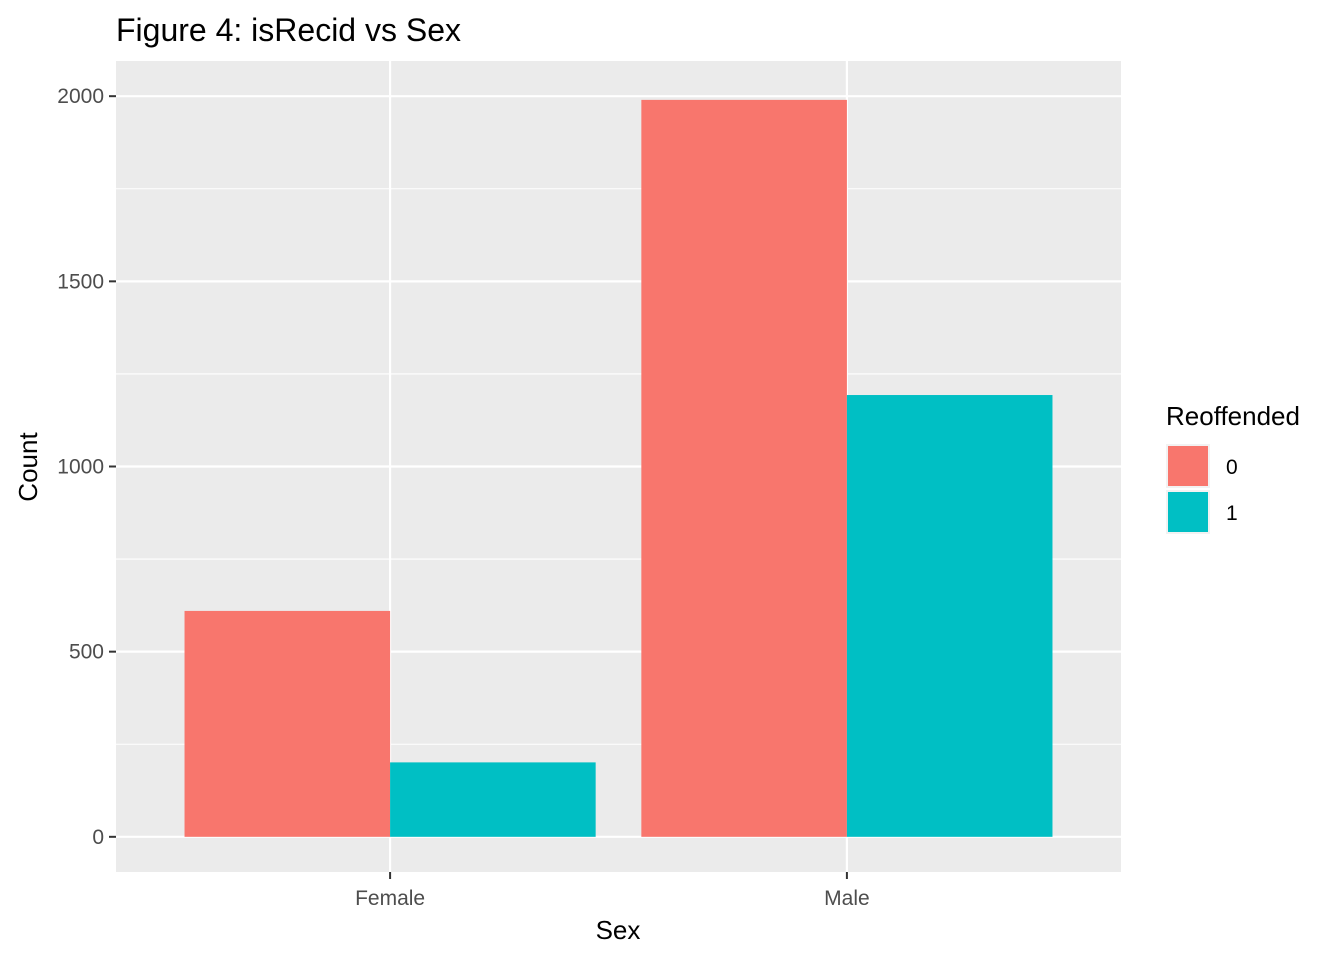 Image resolution: width=1344 pixels, height=960 pixels. I want to click on x-axis: Female Male, so click(612, 891).